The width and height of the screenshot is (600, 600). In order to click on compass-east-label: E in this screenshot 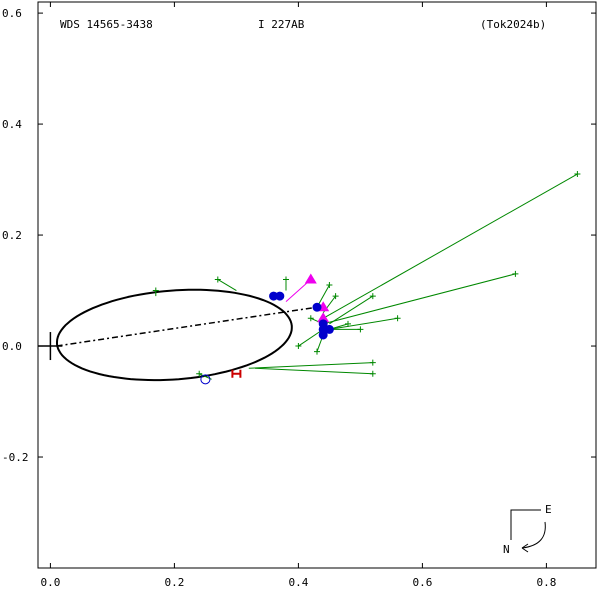, I will do `click(548, 509)`.